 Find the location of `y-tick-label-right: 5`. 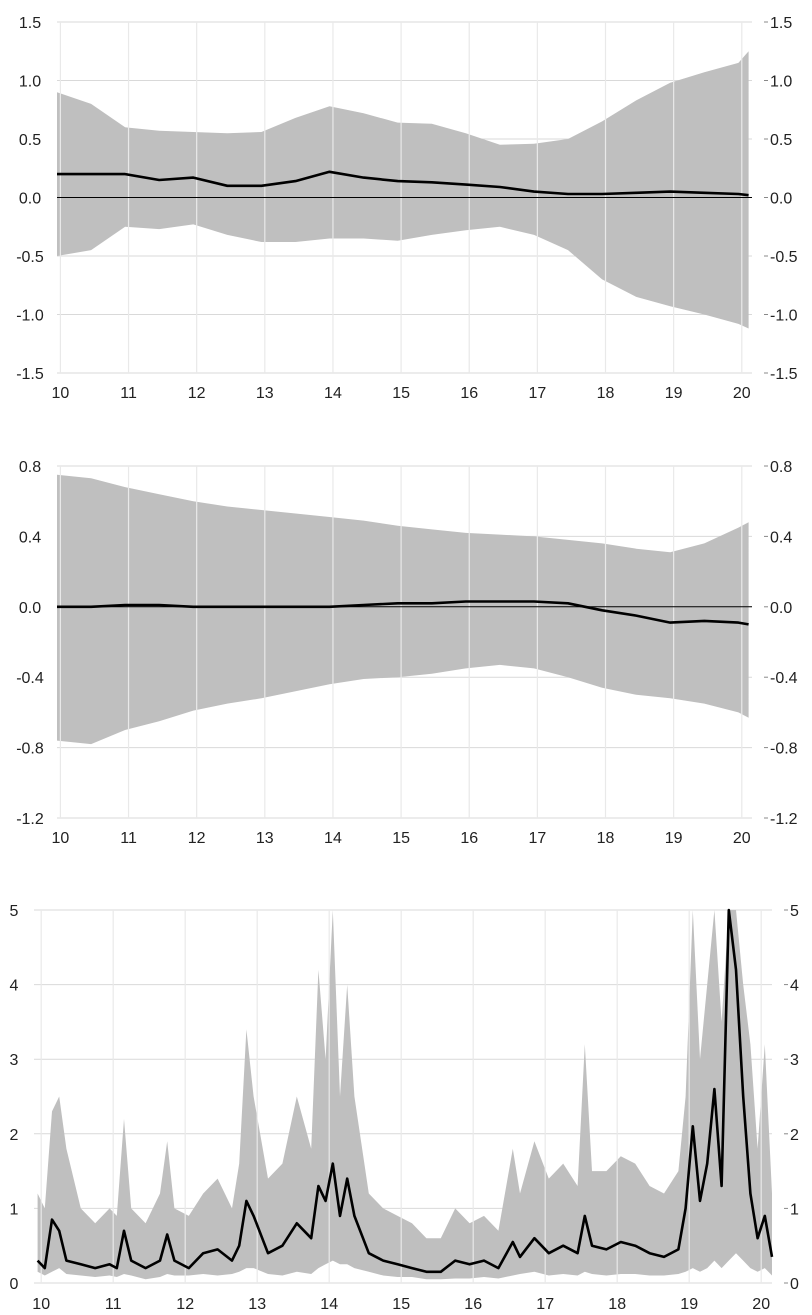

y-tick-label-right: 5 is located at coordinates (794, 911).